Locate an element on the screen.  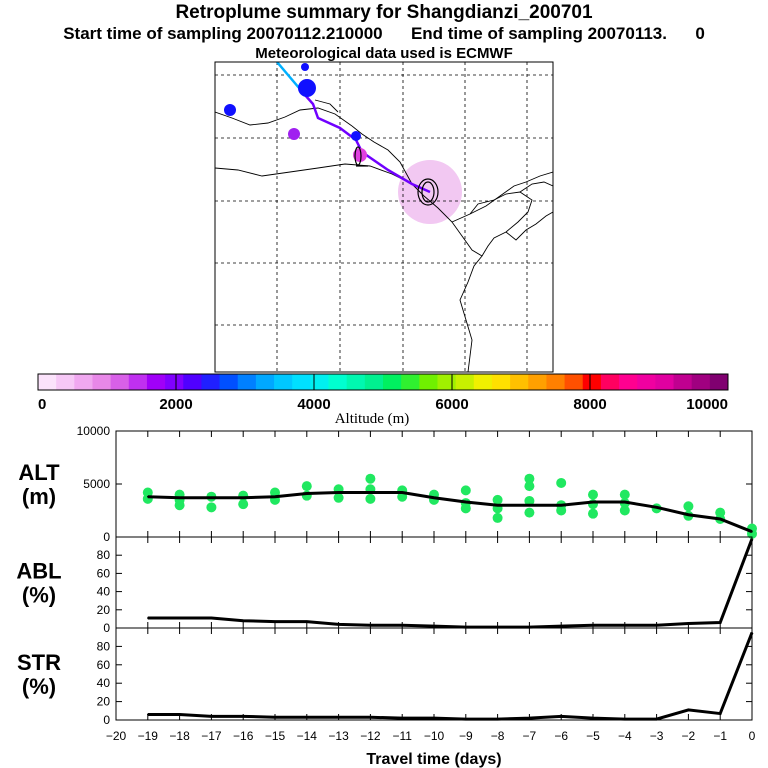
x-tick-label: −12 is located at coordinates (370, 736).